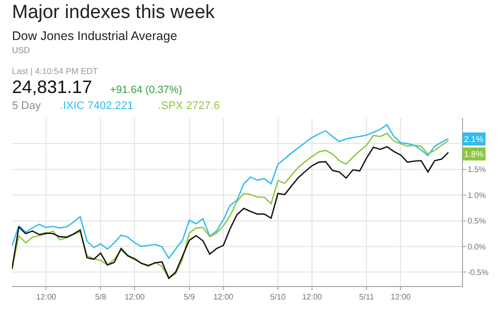 This screenshot has width=500, height=335. I want to click on text: 5 Day, so click(26, 106).